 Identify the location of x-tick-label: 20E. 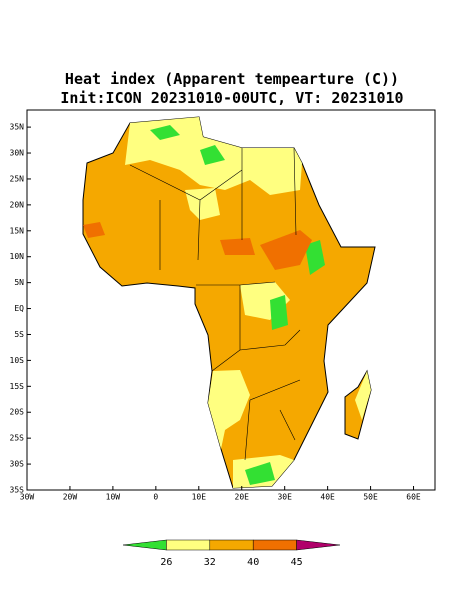
(242, 497).